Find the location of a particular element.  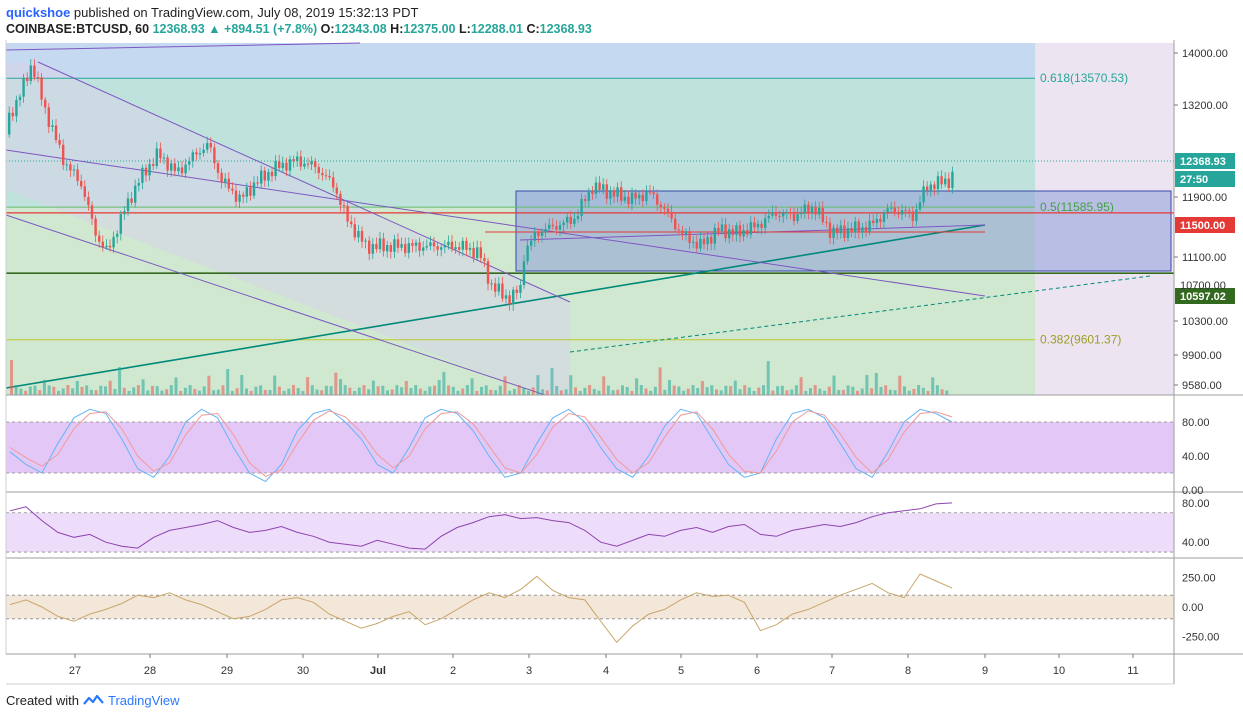

fib-zone-upper is located at coordinates (520, 61).